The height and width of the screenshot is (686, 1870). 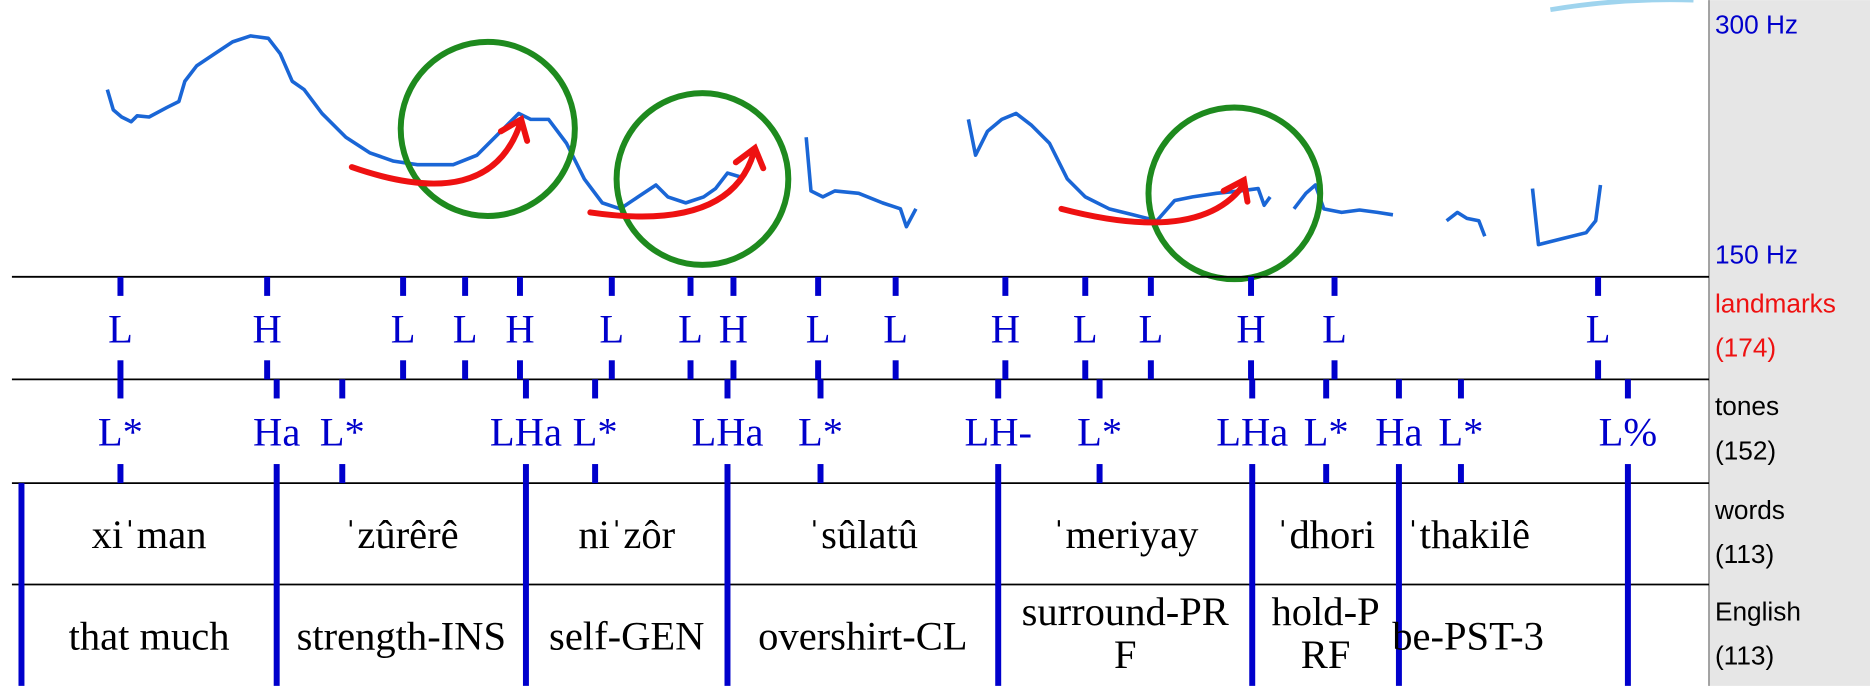 I want to click on interval-label: ˈmeriyay, so click(x=1125, y=534).